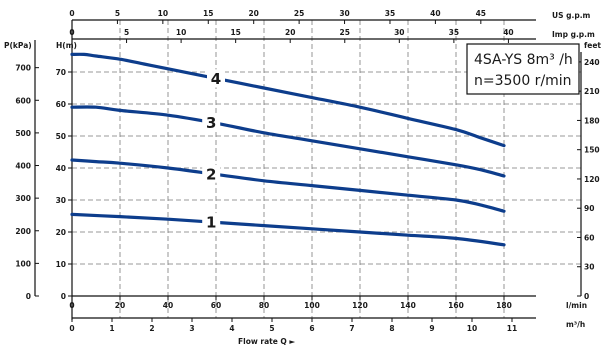  Describe the element at coordinates (71, 32) in the screenshot. I see `imp-gpm-tick-label: 0` at that location.